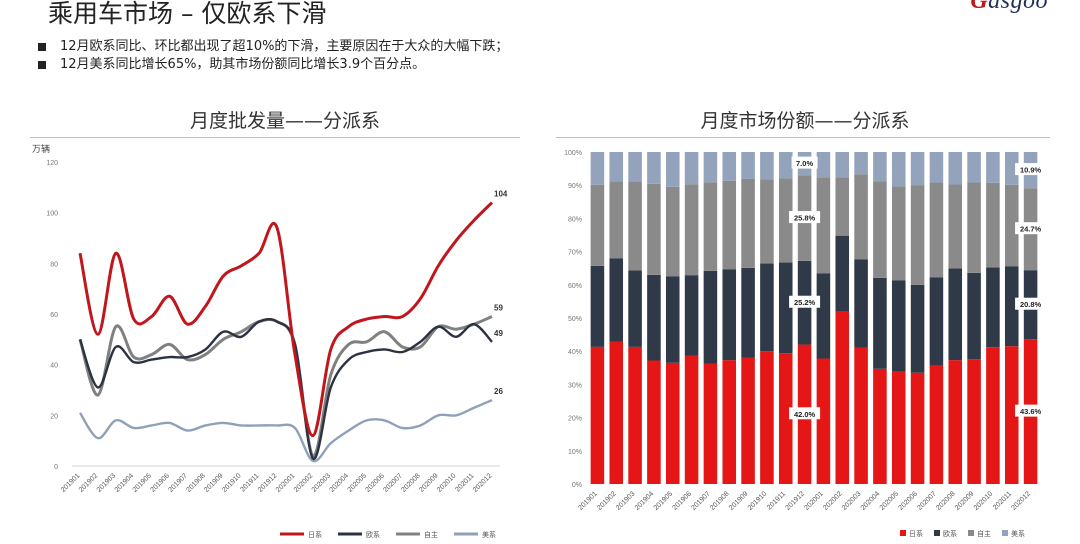 This screenshot has width=1080, height=544. I want to click on data-label: 10.9%, so click(1031, 170).